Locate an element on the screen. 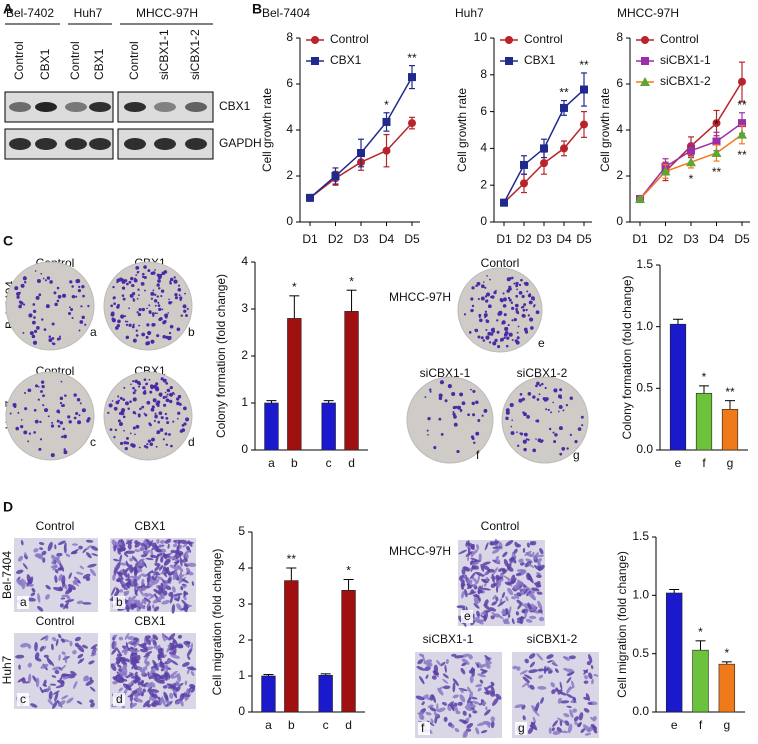  x-tick-label: D4 is located at coordinates (717, 239).